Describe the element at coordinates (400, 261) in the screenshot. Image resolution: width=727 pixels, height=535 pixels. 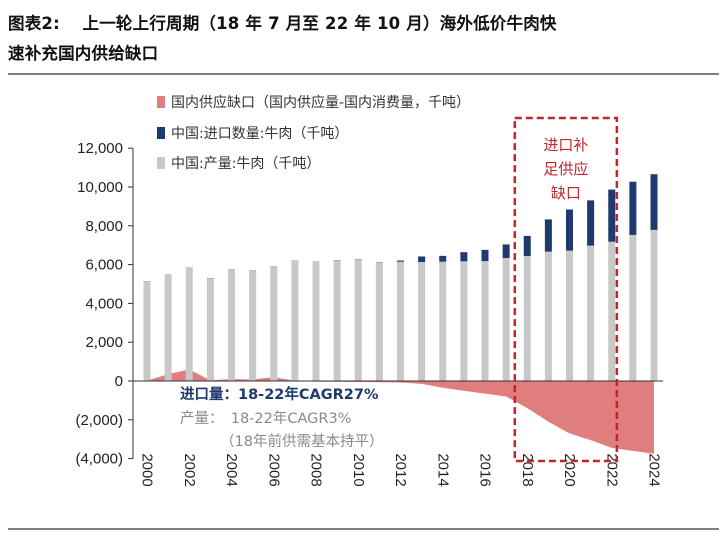
I see `import-bar-2012` at that location.